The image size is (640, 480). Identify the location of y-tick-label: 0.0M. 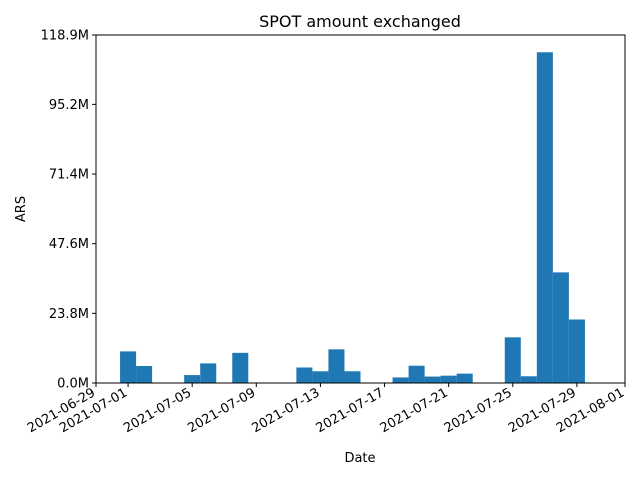
(73, 384).